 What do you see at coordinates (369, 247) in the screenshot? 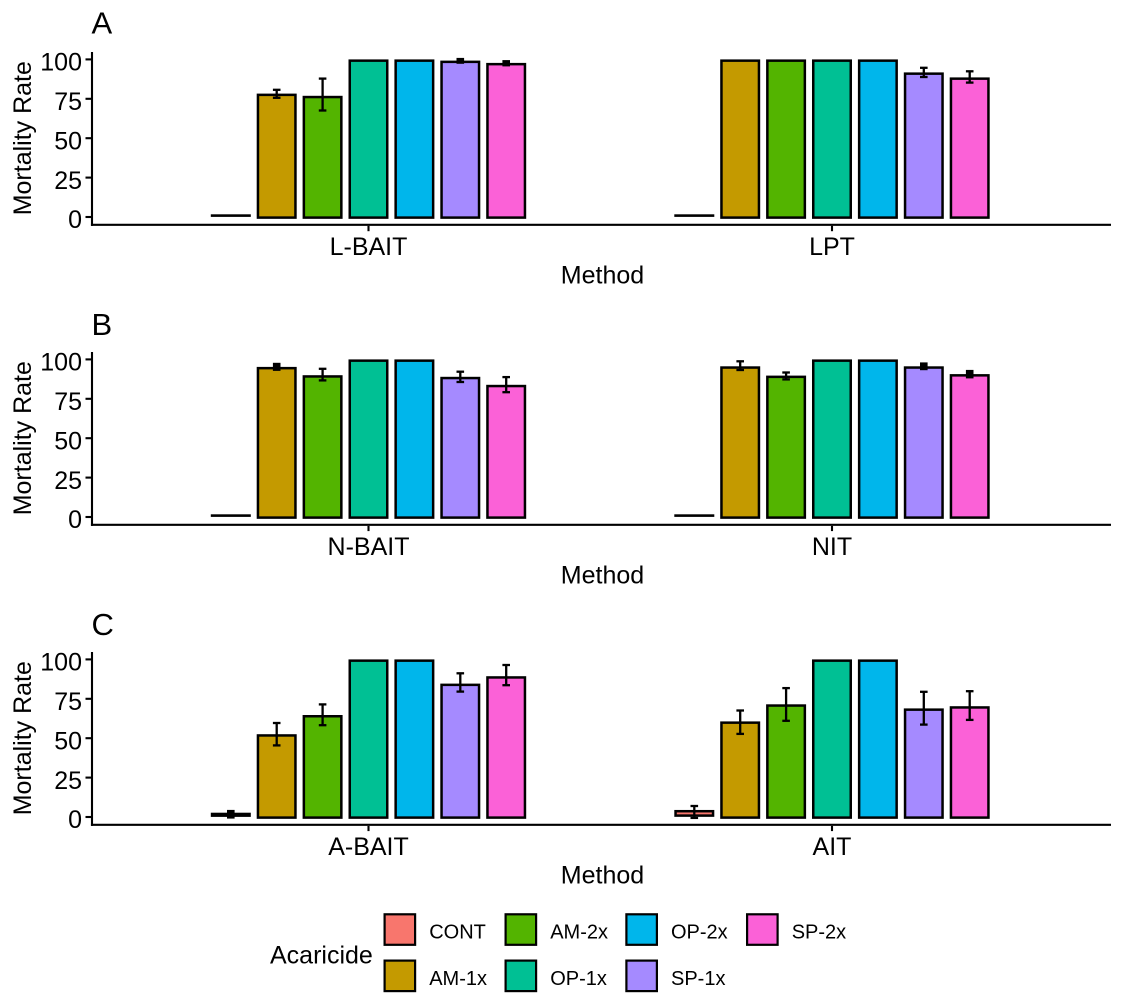
I see `svg-text: L-BAIT` at bounding box center [369, 247].